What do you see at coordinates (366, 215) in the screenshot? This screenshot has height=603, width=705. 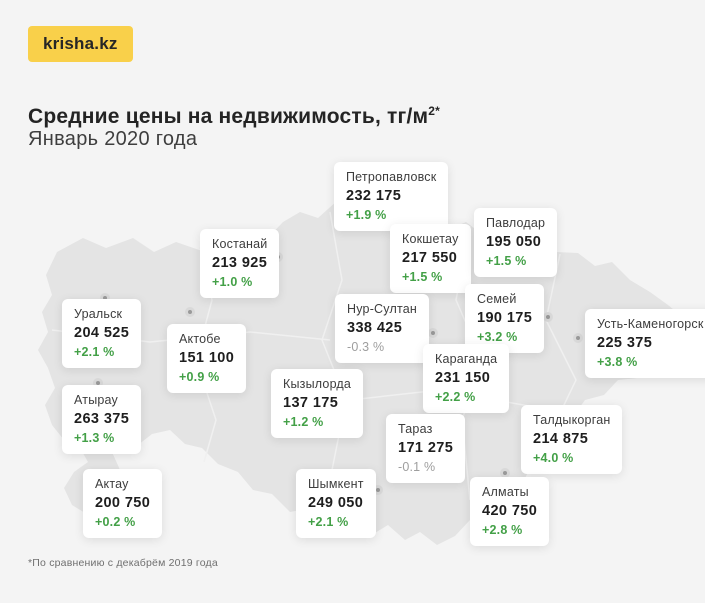 I see `city-change: +1.9 %` at bounding box center [366, 215].